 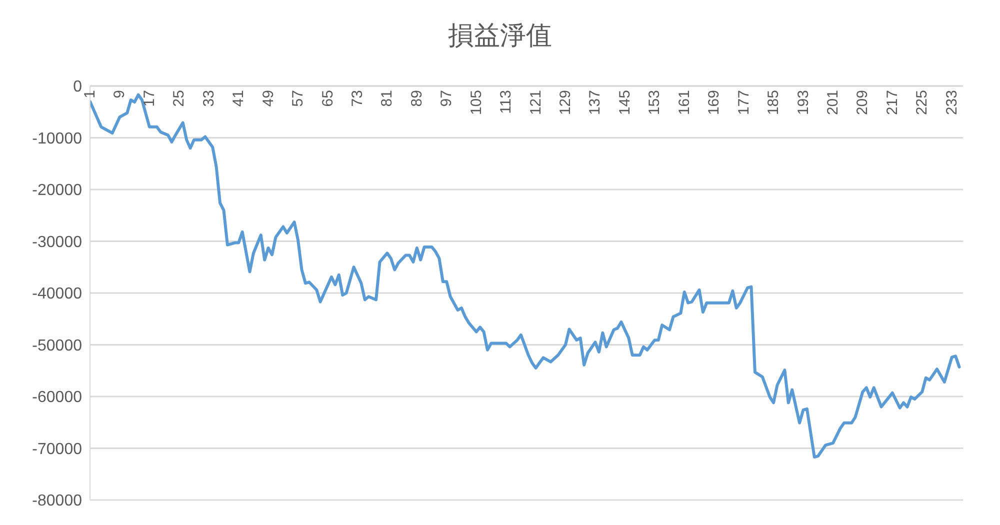 I want to click on y-tick-label: 0, so click(x=77, y=87).